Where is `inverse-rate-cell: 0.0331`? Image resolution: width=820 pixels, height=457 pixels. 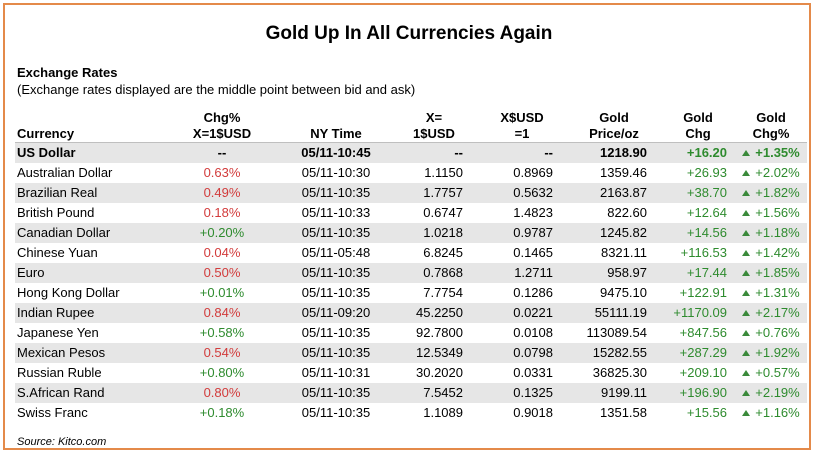 inverse-rate-cell: 0.0331 is located at coordinates (533, 372).